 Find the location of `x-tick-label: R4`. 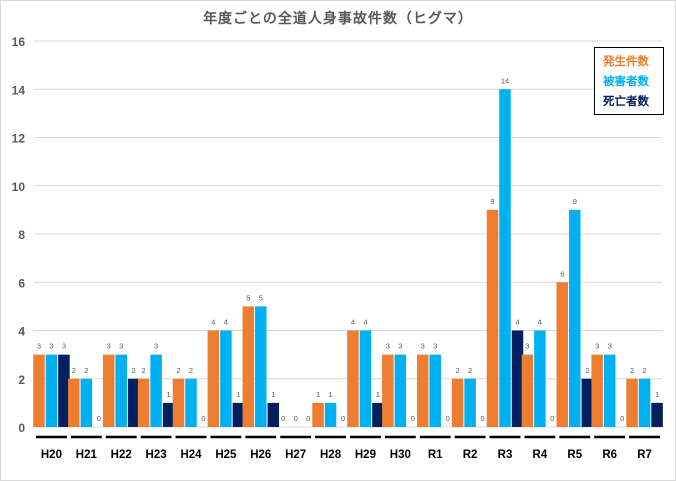

x-tick-label: R4 is located at coordinates (540, 455).